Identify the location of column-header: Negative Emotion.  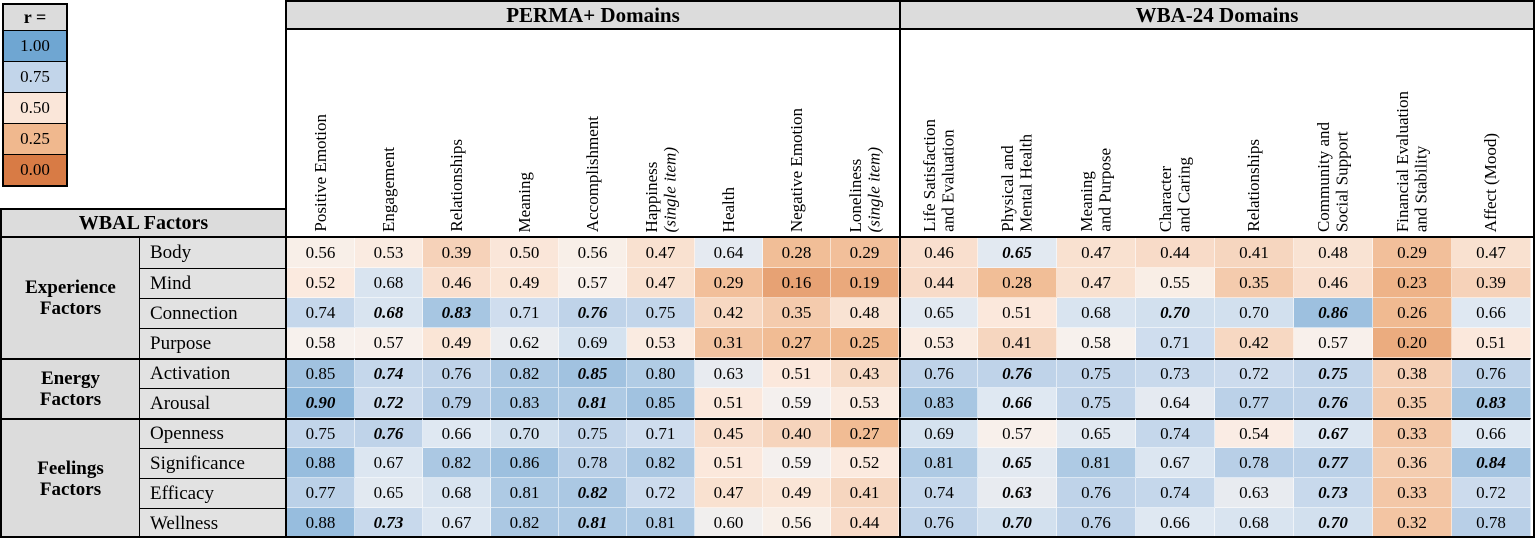
(796, 169).